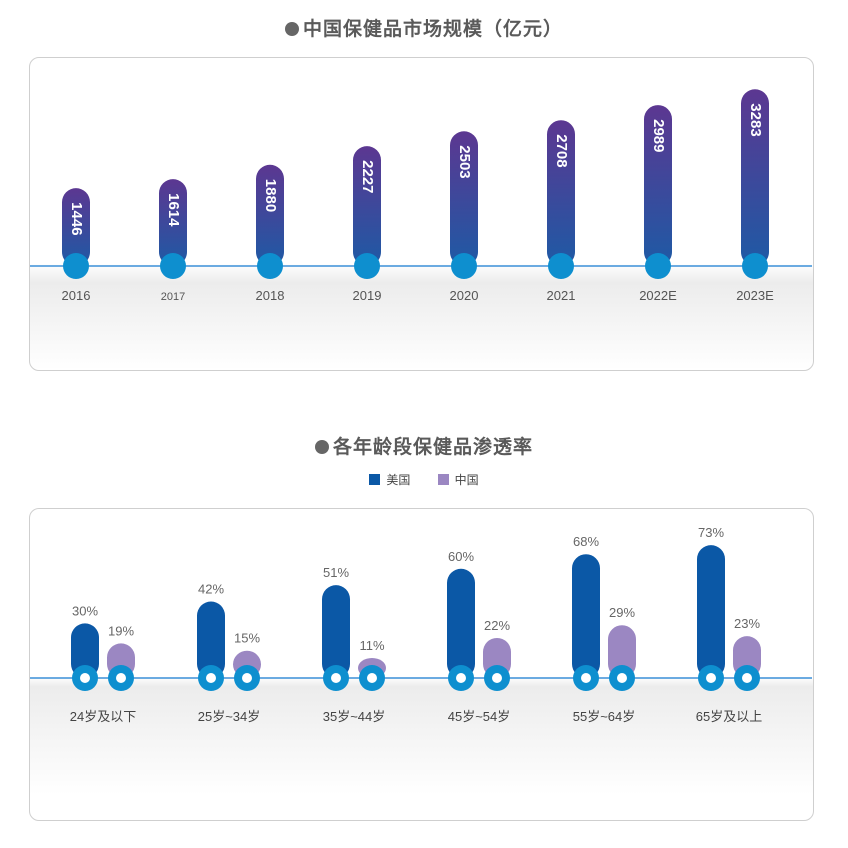 The image size is (848, 848). I want to click on bar-market-2017, so click(173, 222).